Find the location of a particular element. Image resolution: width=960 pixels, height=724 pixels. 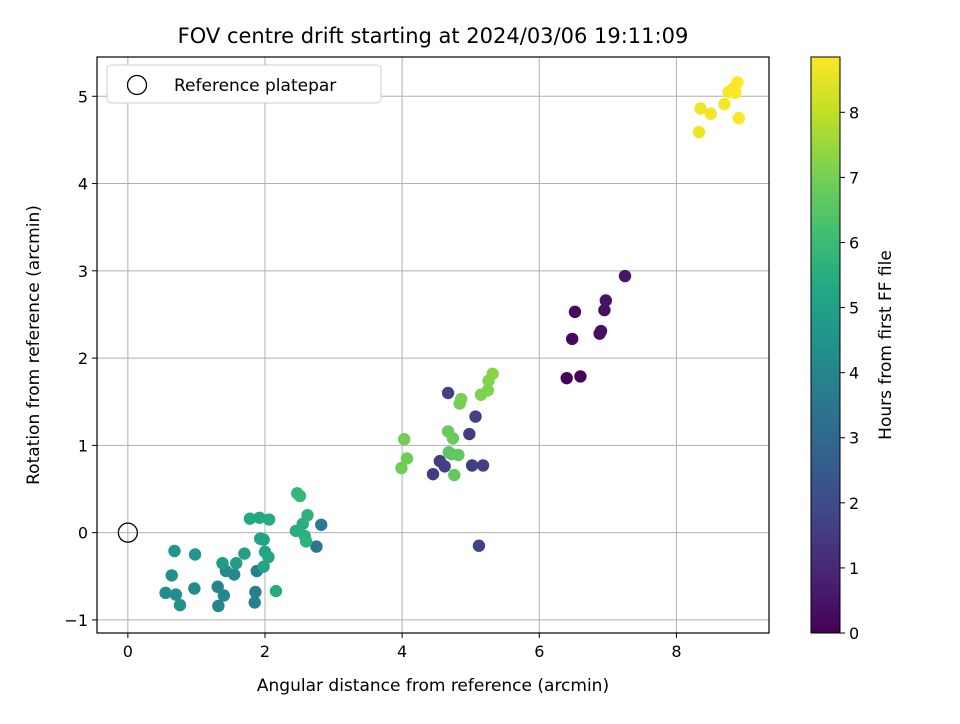

colorbar-tick-label: 6 is located at coordinates (854, 242).